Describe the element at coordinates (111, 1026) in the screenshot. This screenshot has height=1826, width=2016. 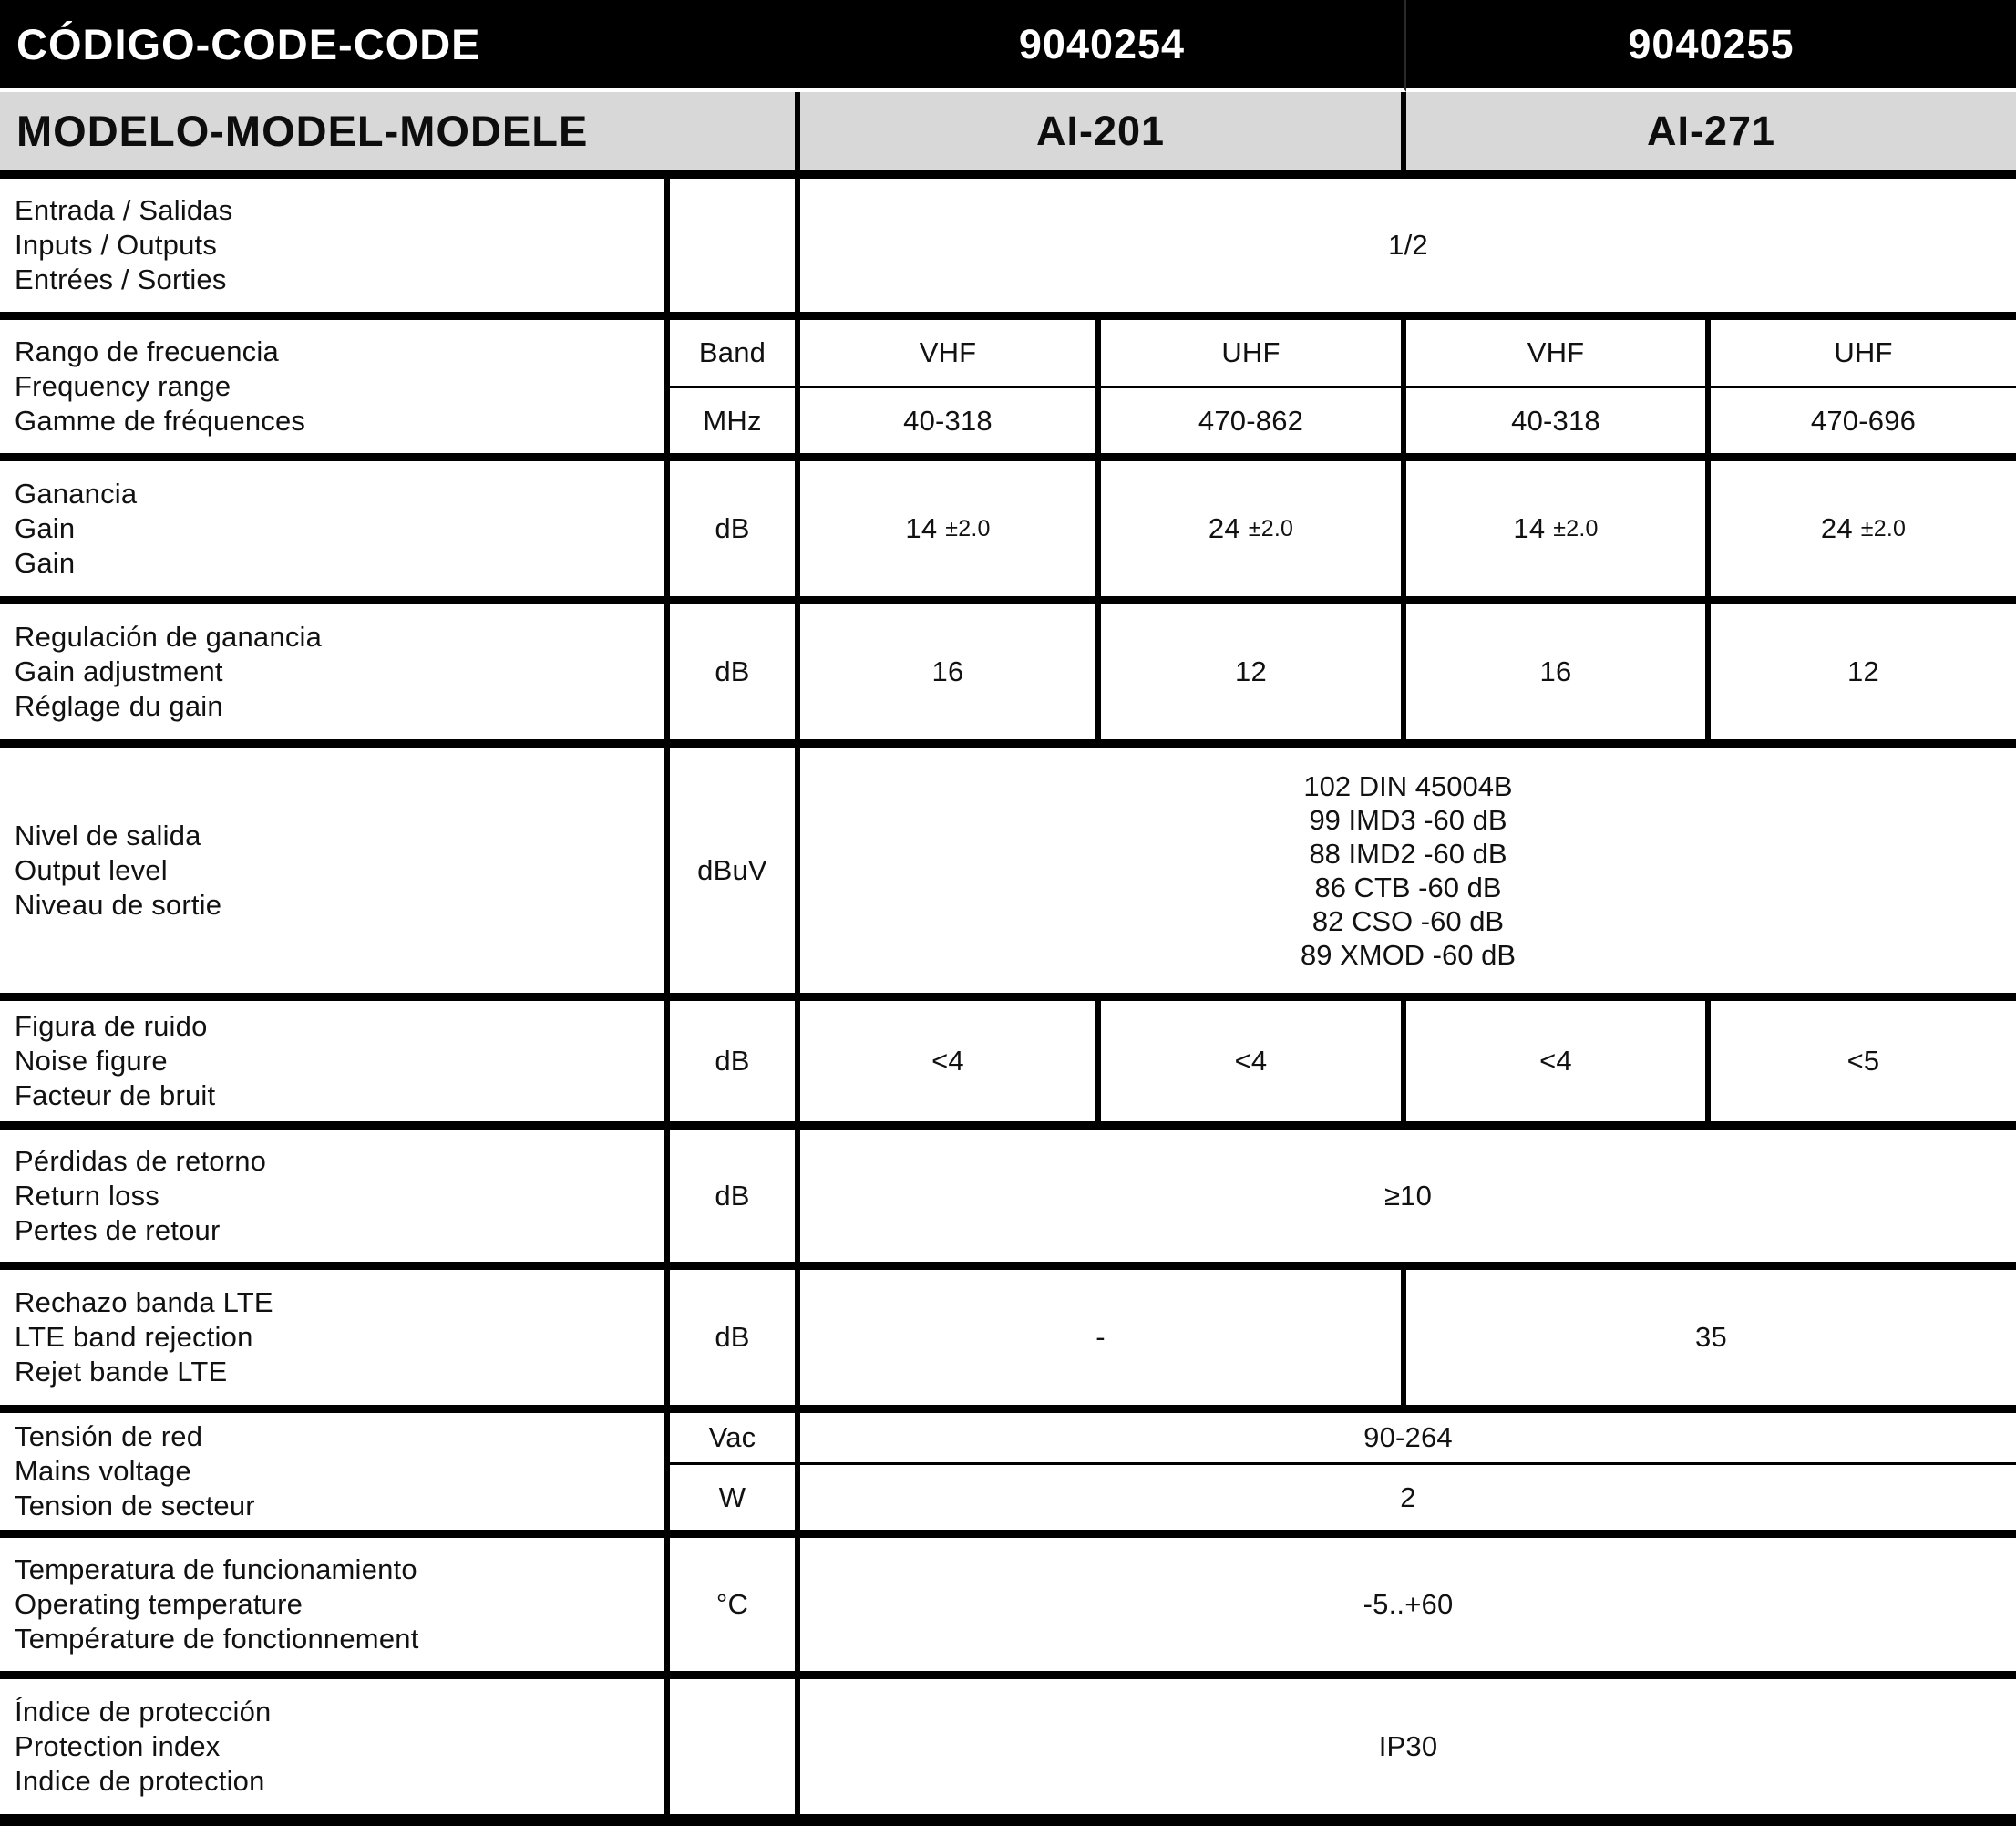
I see `noise-label-es: Figura de ruido` at that location.